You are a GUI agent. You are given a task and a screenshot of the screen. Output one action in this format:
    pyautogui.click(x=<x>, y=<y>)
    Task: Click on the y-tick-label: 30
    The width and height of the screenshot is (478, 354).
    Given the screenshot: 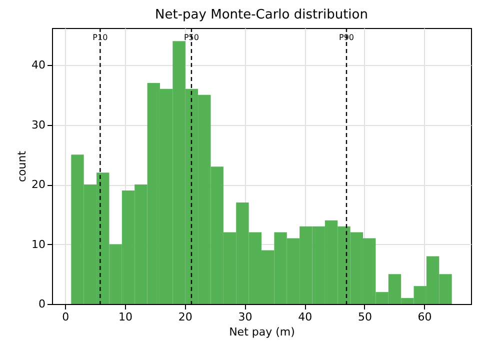 What is the action you would take?
    pyautogui.click(x=39, y=125)
    